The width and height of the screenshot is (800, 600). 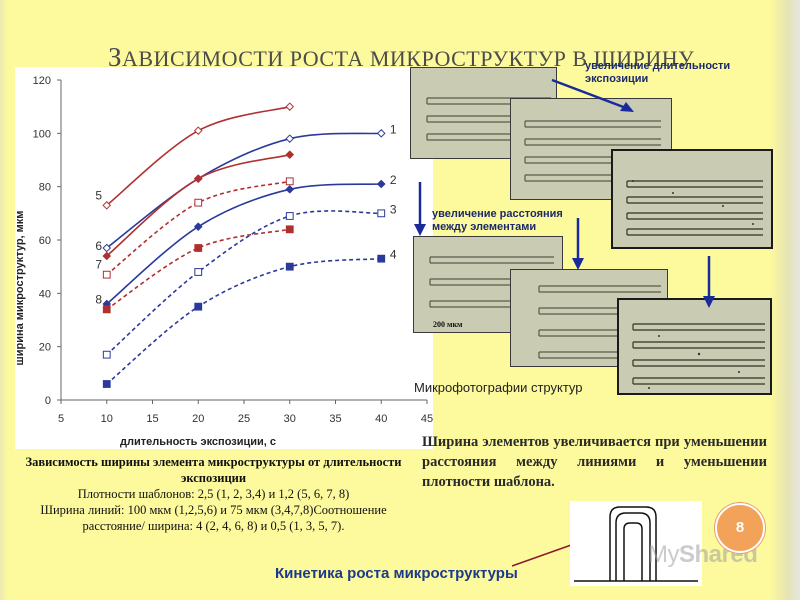 What do you see at coordinates (381, 419) in the screenshot?
I see `chart-x-tick-label: 40` at bounding box center [381, 419].